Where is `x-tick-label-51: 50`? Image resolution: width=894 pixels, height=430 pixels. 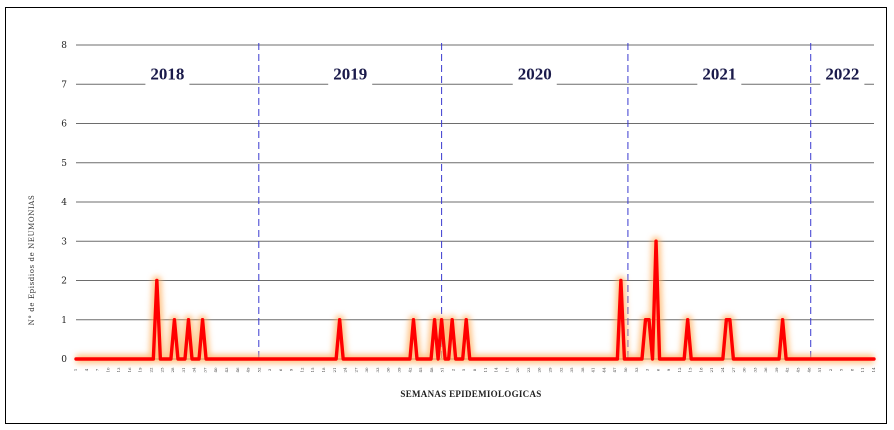
x-tick-label-51: 50 is located at coordinates (625, 370).